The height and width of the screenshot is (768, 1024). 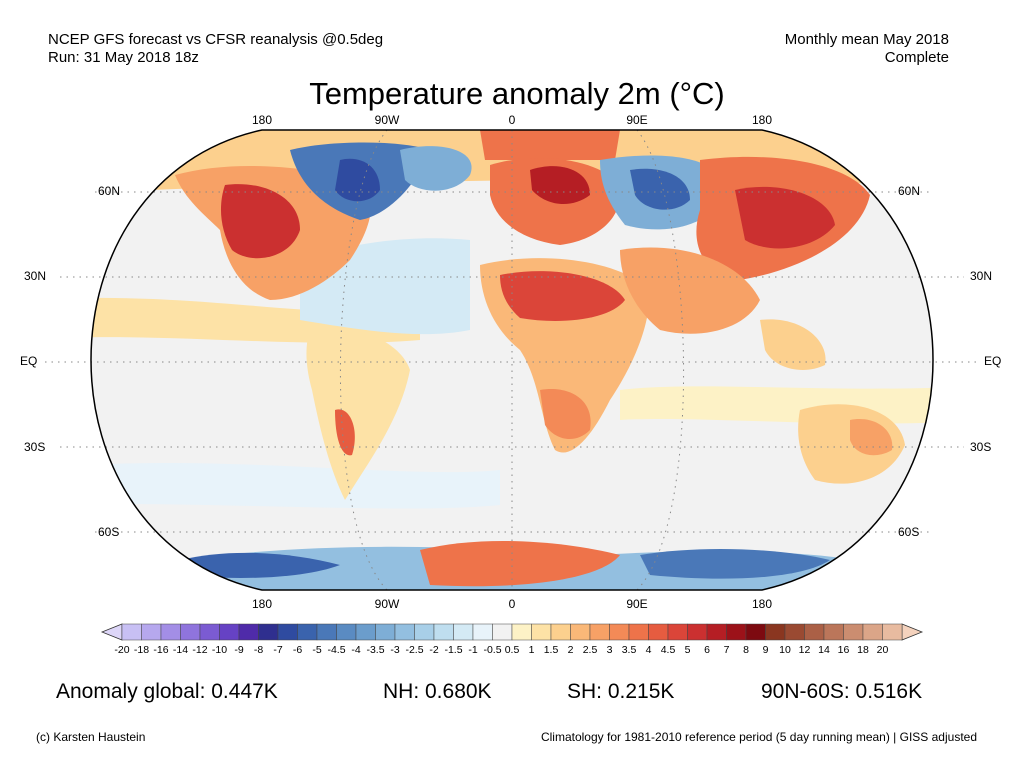 What do you see at coordinates (520, 563) in the screenshot?
I see `antarctic-warm-center` at bounding box center [520, 563].